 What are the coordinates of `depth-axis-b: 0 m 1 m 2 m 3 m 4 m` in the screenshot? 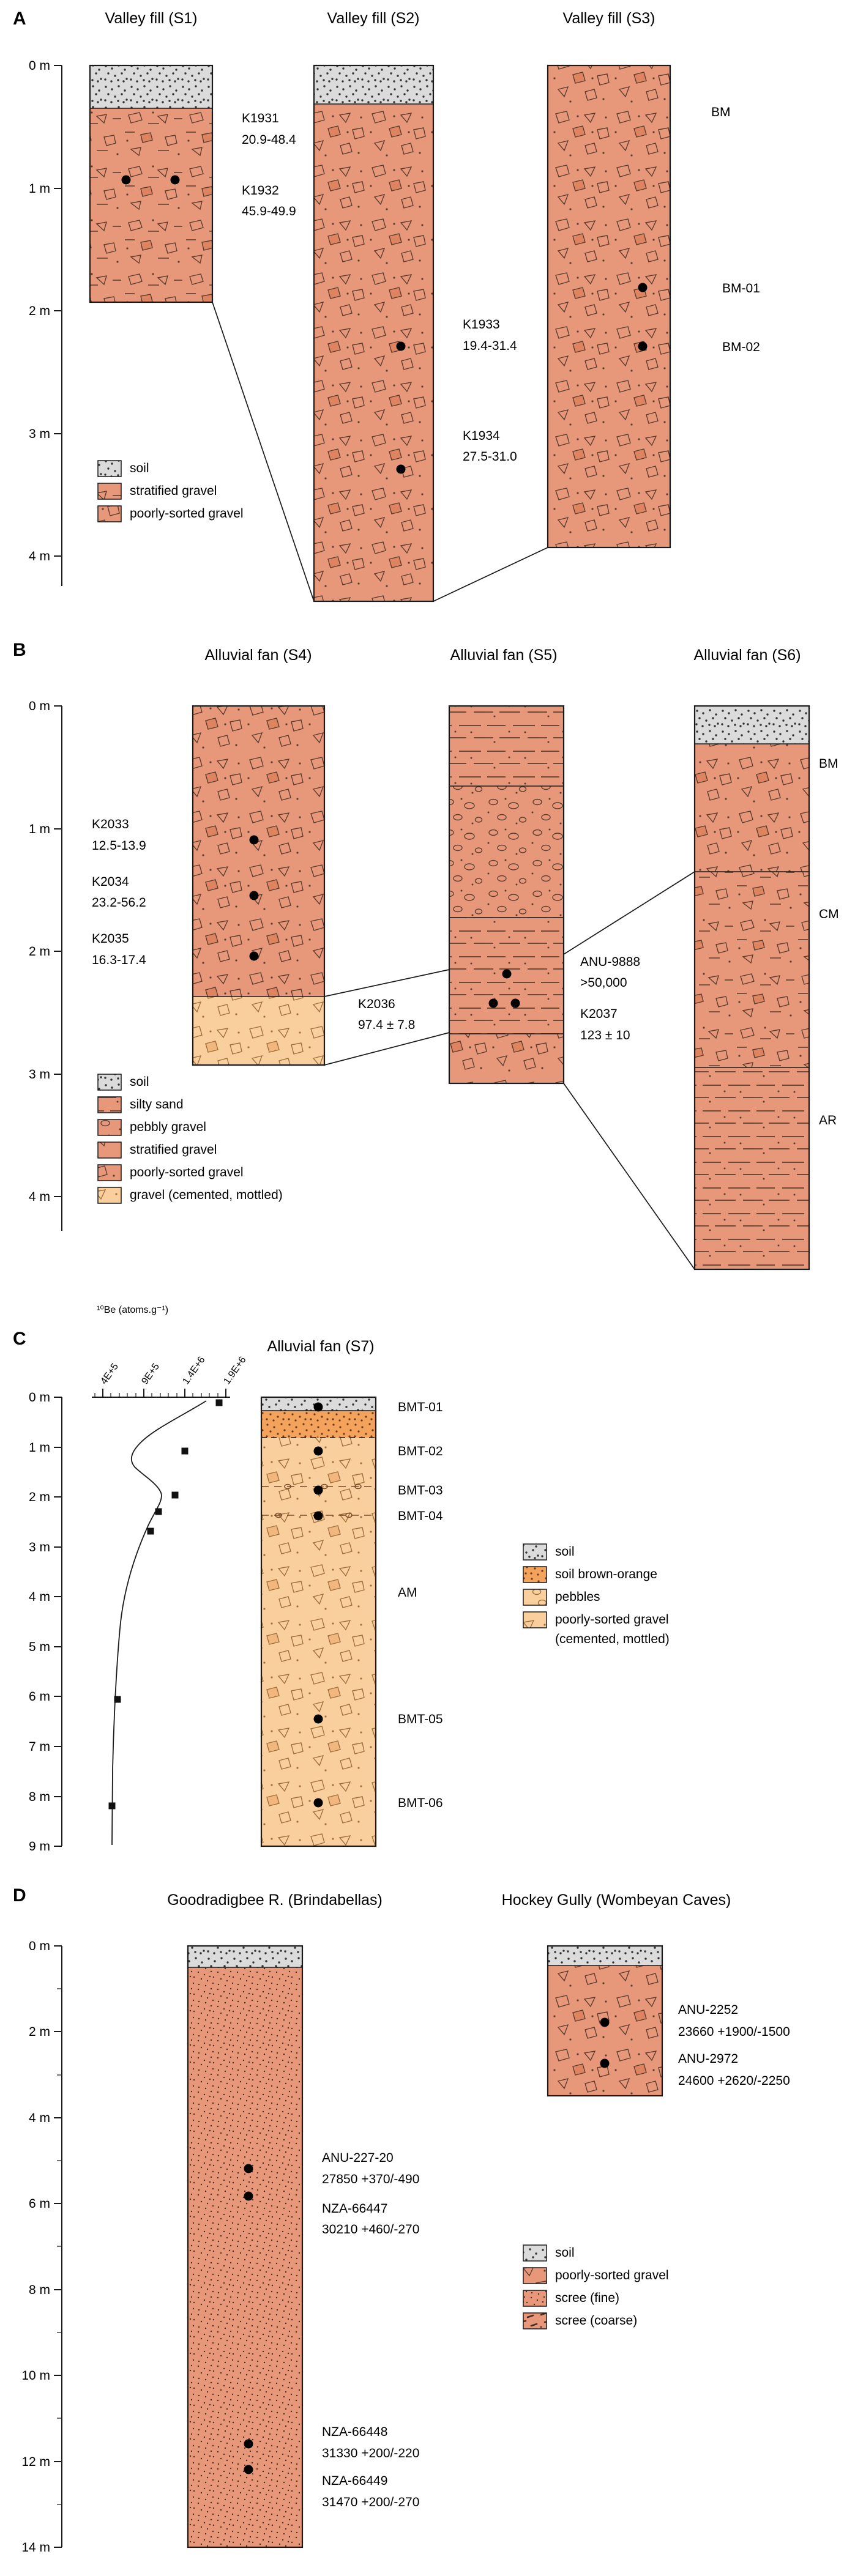 It's located at (45, 965).